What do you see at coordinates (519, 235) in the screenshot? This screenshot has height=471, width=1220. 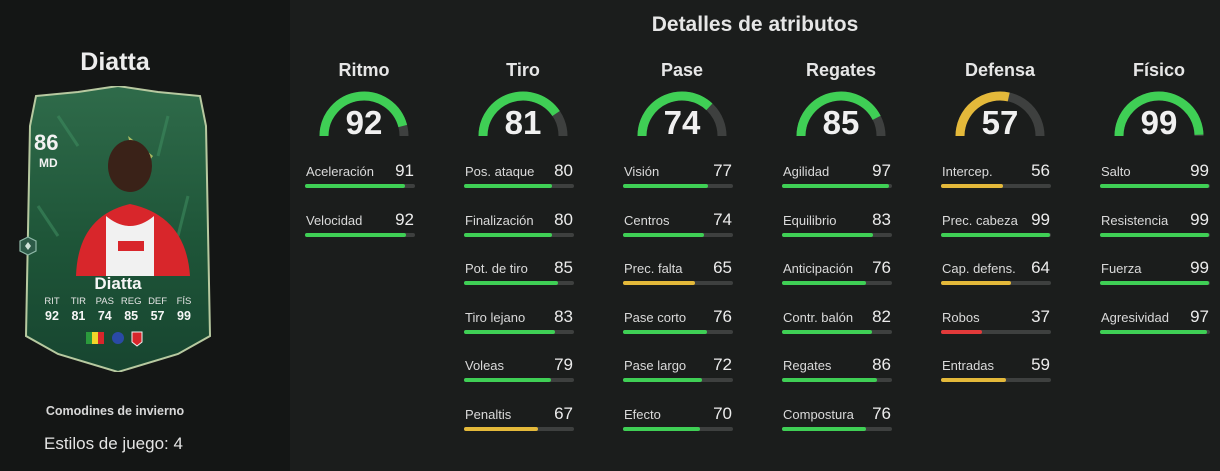 I see `attribute-row: Finalización 80` at bounding box center [519, 235].